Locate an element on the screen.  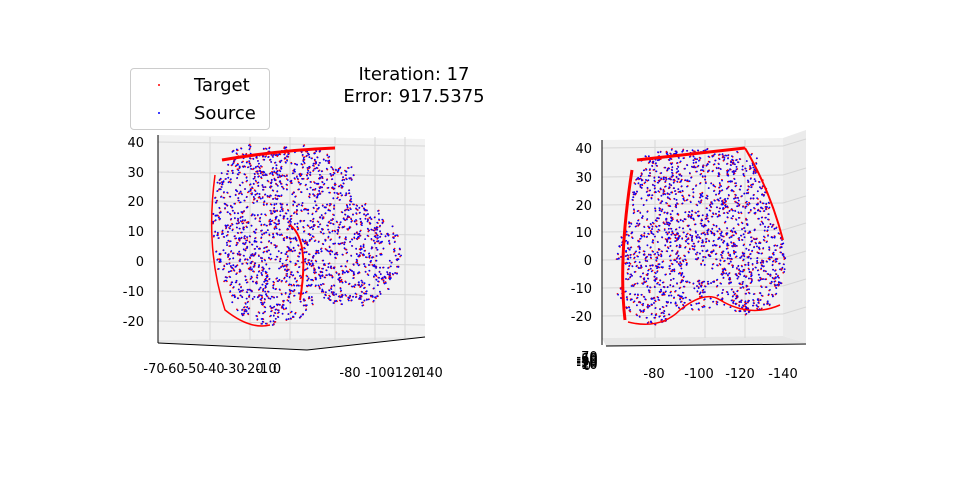
left-z-gridline is located at coordinates (291, 203).